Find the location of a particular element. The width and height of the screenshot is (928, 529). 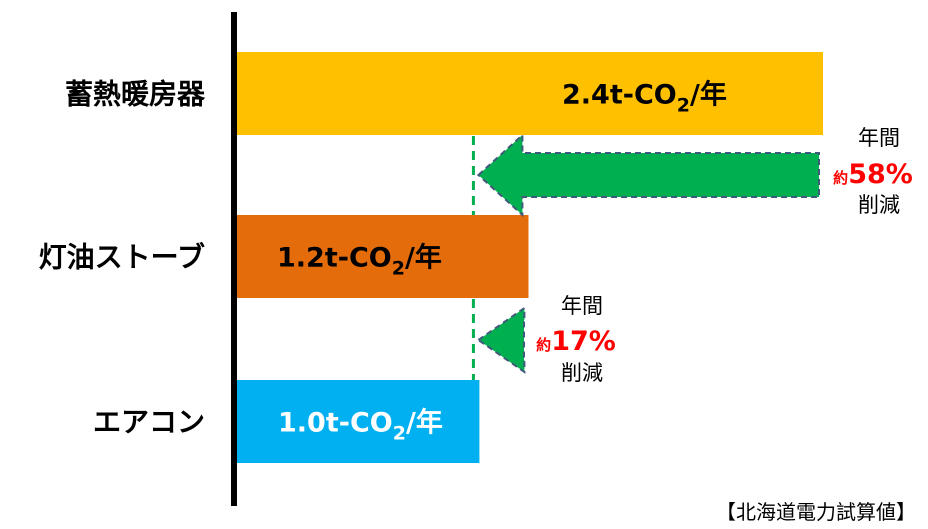

annotation-bottom-1: 削減 is located at coordinates (879, 205).